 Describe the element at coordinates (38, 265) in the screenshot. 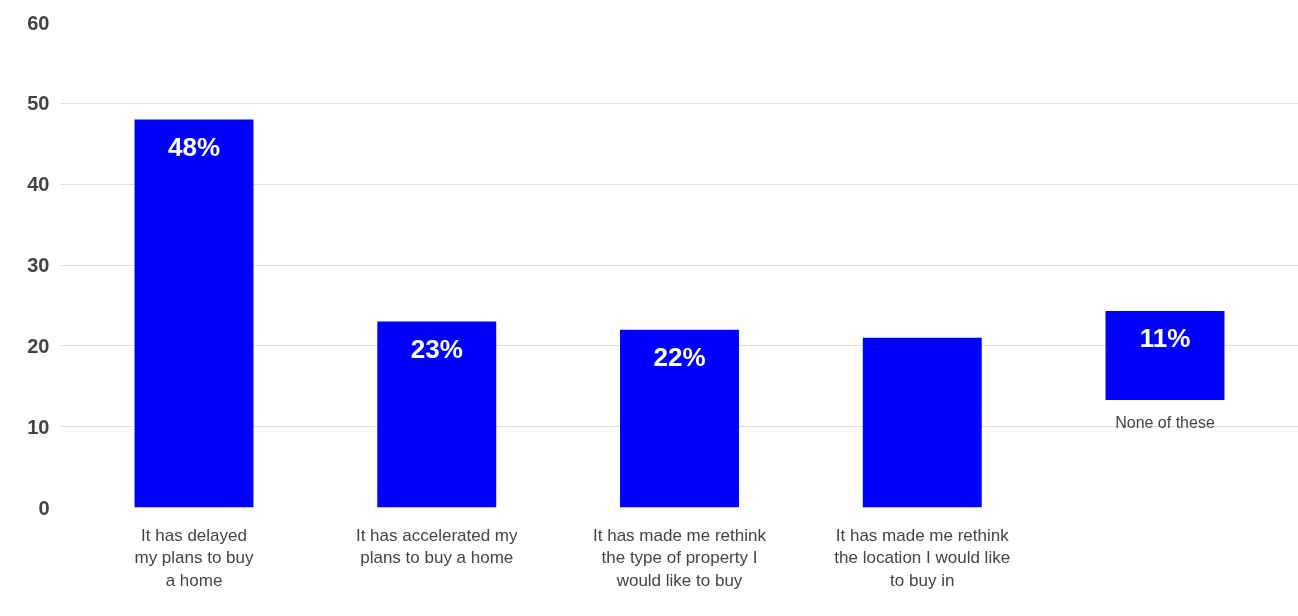

I see `y-tick-label: 30` at that location.